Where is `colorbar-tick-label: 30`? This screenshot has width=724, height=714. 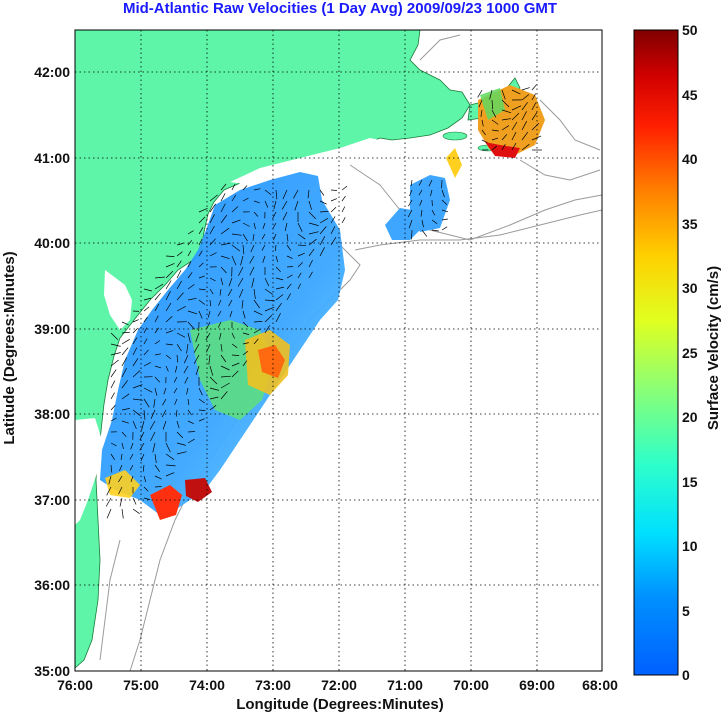
colorbar-tick-label: 30 is located at coordinates (690, 288).